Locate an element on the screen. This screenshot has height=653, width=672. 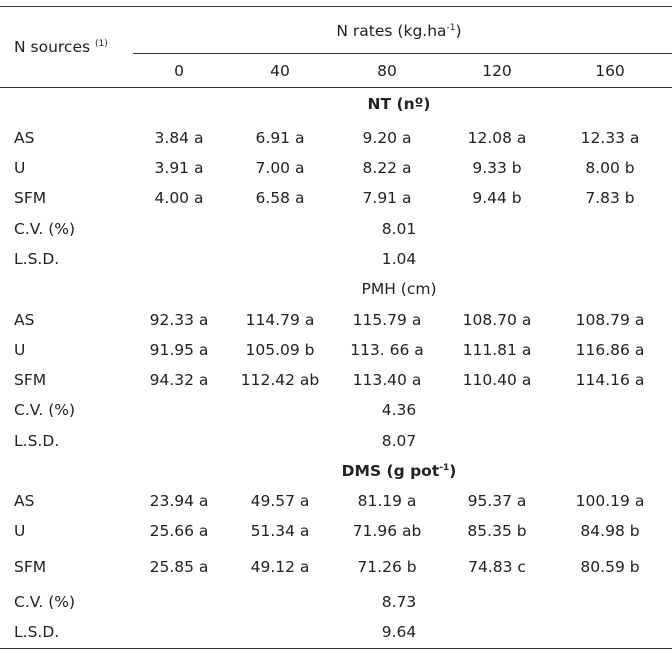
n-rates-close: ) is located at coordinates (458, 31).